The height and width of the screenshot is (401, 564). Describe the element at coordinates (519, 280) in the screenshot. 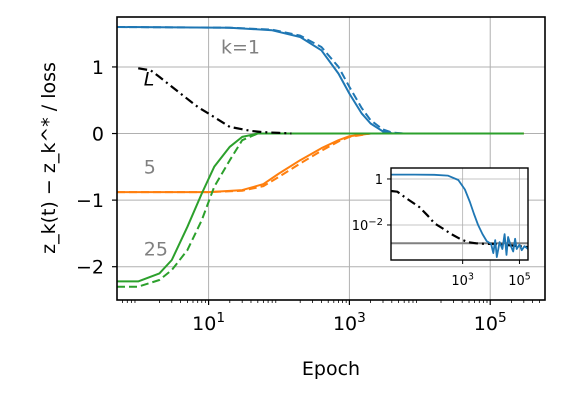

I see `inset-x-tick-label: 10⁵` at that location.